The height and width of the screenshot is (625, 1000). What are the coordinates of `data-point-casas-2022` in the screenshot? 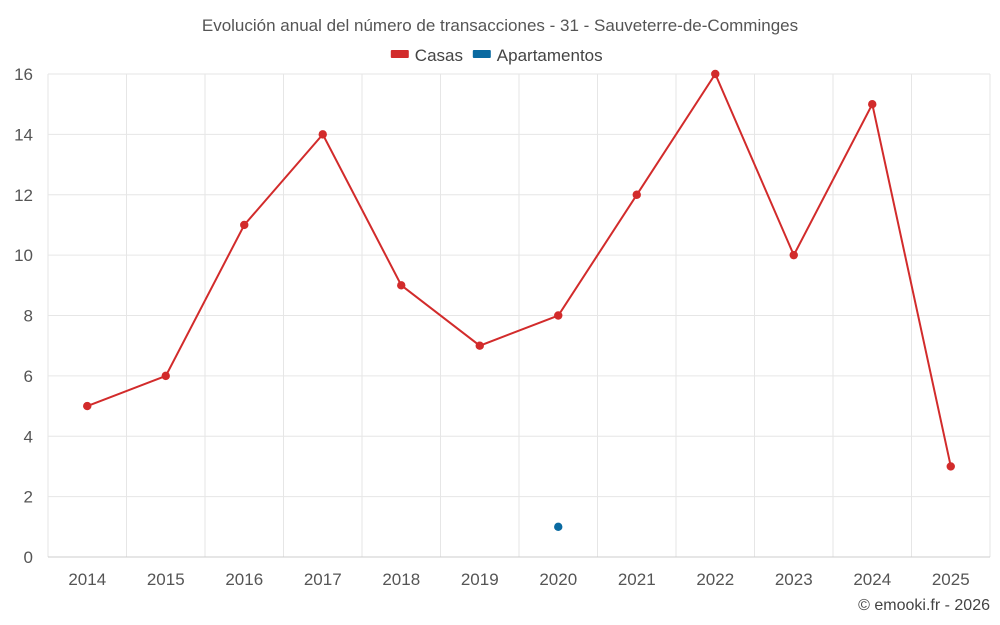 It's located at (715, 74).